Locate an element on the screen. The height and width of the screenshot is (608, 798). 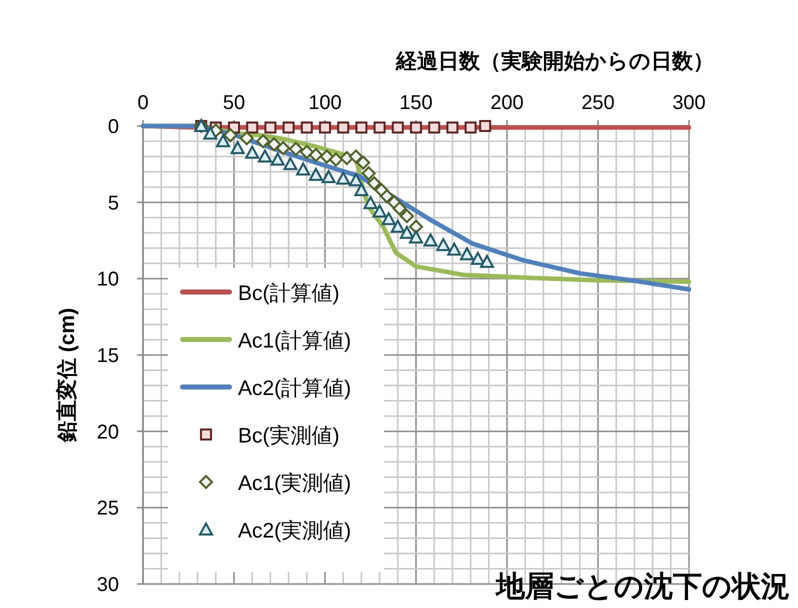
y-tick-label: 0 is located at coordinates (113, 127).